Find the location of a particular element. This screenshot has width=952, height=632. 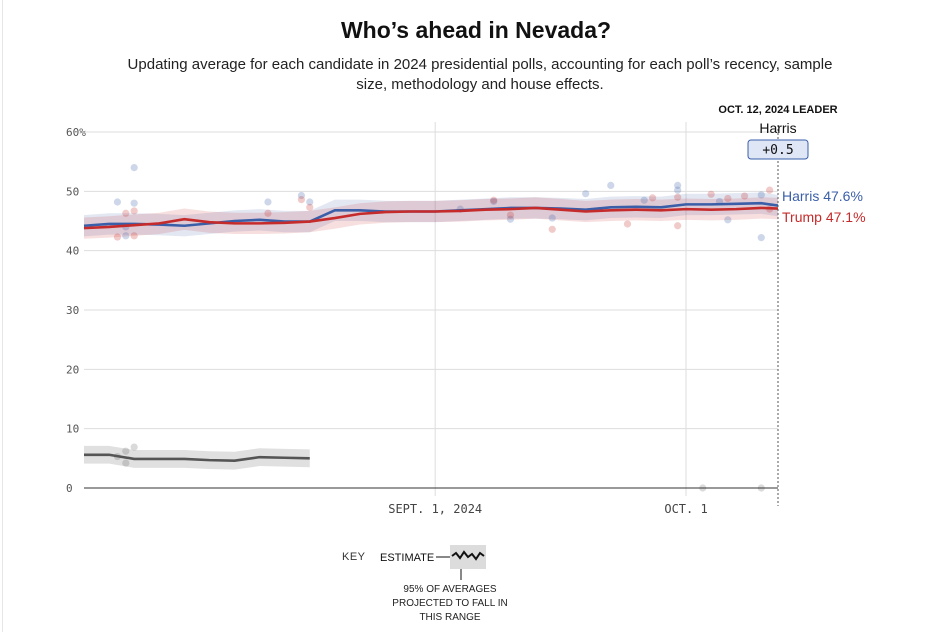

leader-margin-value: +0.5 is located at coordinates (777, 150).